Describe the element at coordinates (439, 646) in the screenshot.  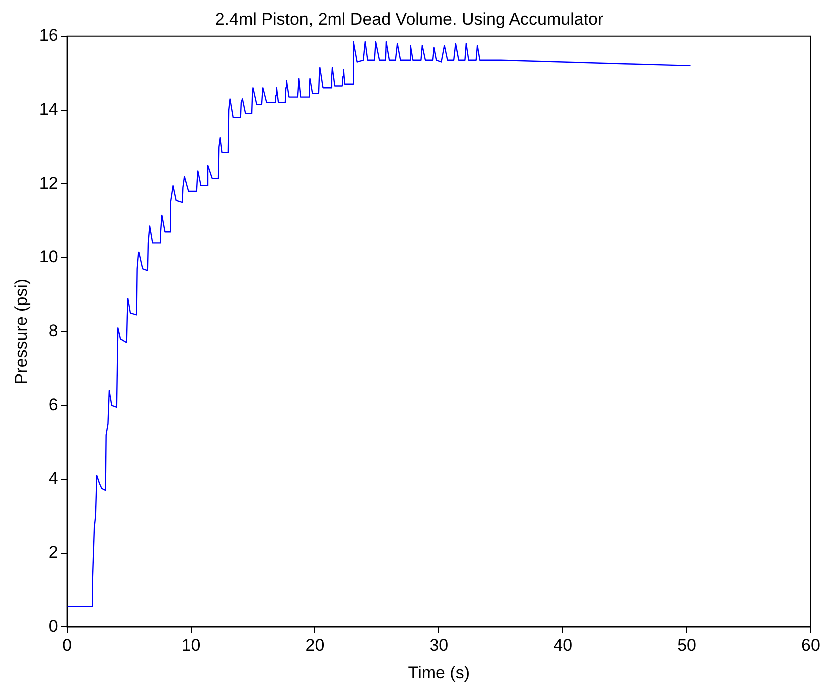
I see `x-tick-label: 30` at that location.